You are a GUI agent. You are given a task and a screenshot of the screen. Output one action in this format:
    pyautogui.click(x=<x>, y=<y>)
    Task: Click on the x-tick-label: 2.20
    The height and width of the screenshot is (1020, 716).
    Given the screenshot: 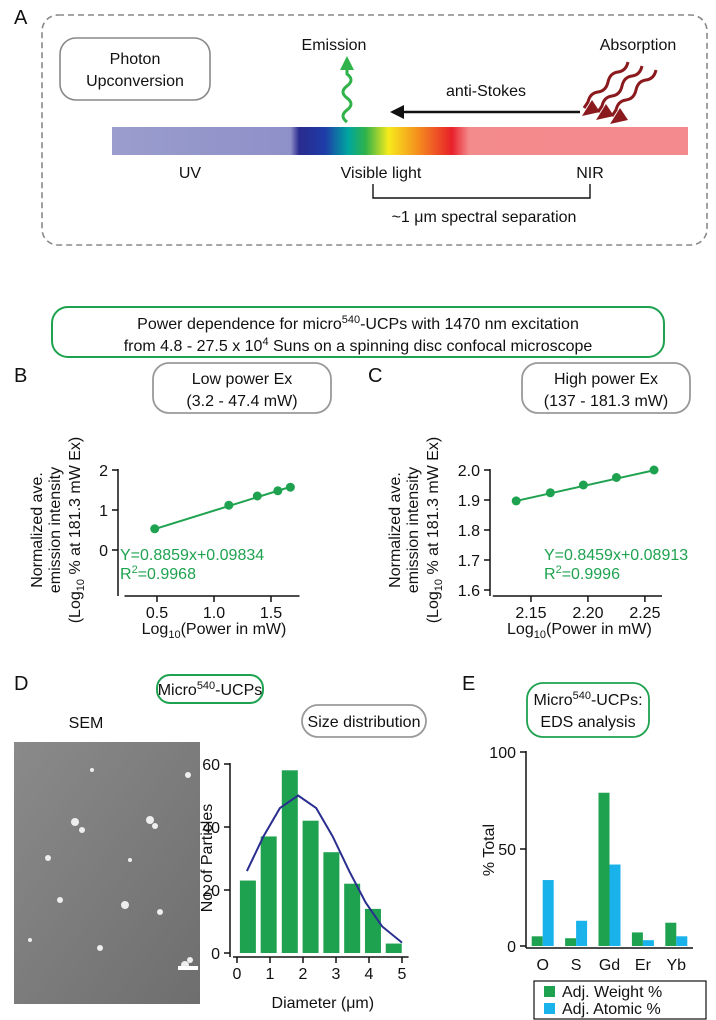 What is the action you would take?
    pyautogui.click(x=587, y=613)
    